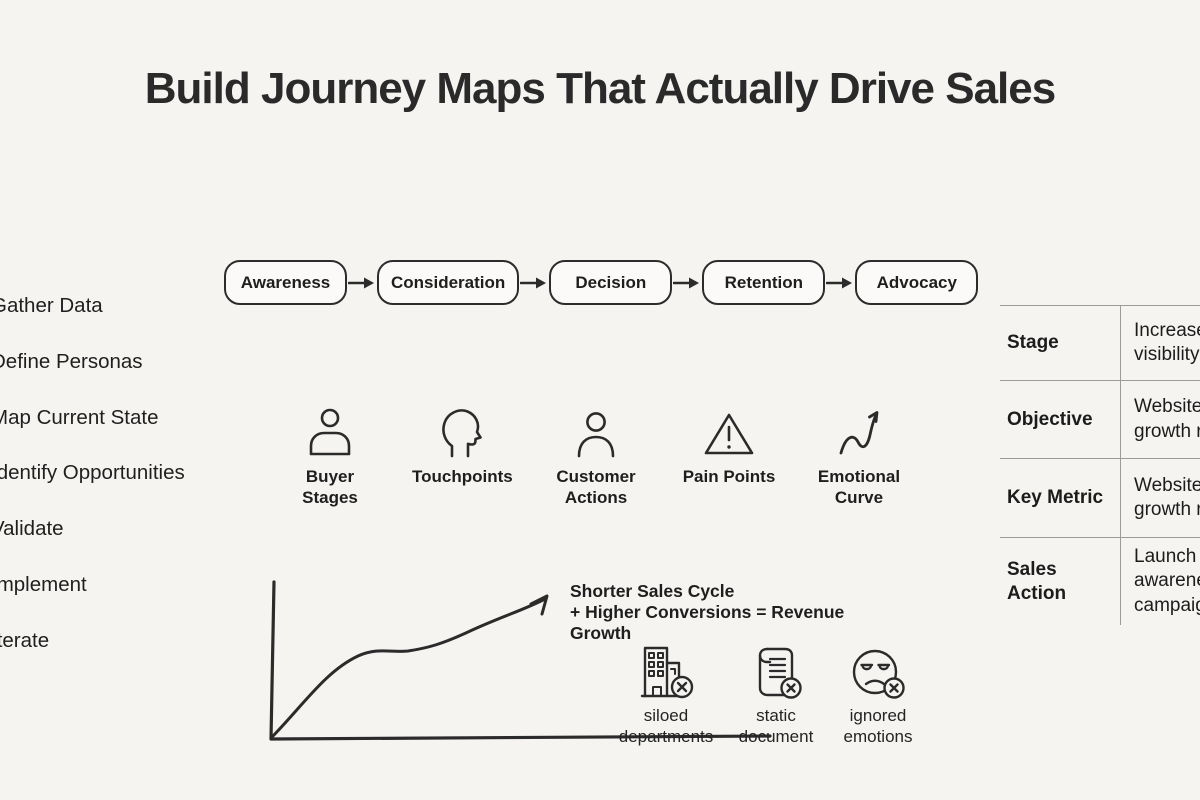 This screenshot has width=1200, height=800. I want to click on anti-pattern-siloed-departments: siloed departments, so click(666, 692).